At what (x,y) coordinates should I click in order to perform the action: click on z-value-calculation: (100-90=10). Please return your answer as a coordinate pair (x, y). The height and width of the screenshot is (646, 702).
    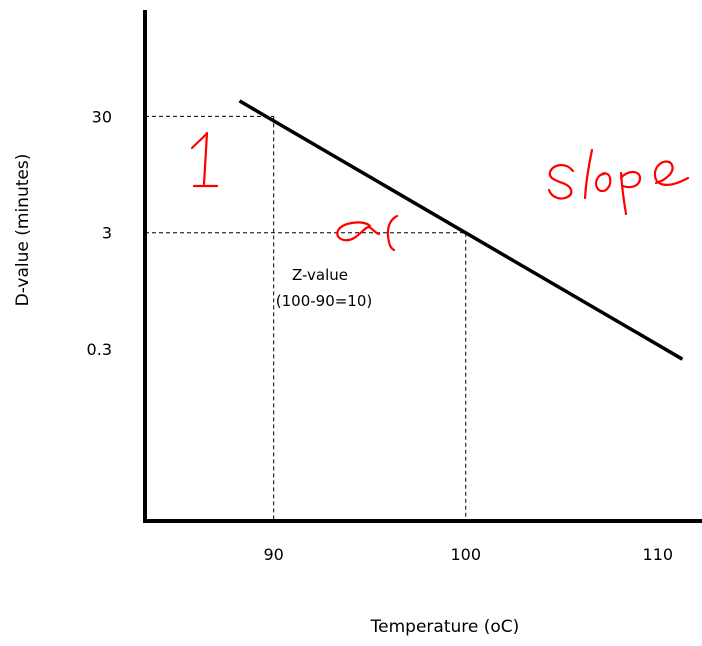
    Looking at the image, I should click on (324, 301).